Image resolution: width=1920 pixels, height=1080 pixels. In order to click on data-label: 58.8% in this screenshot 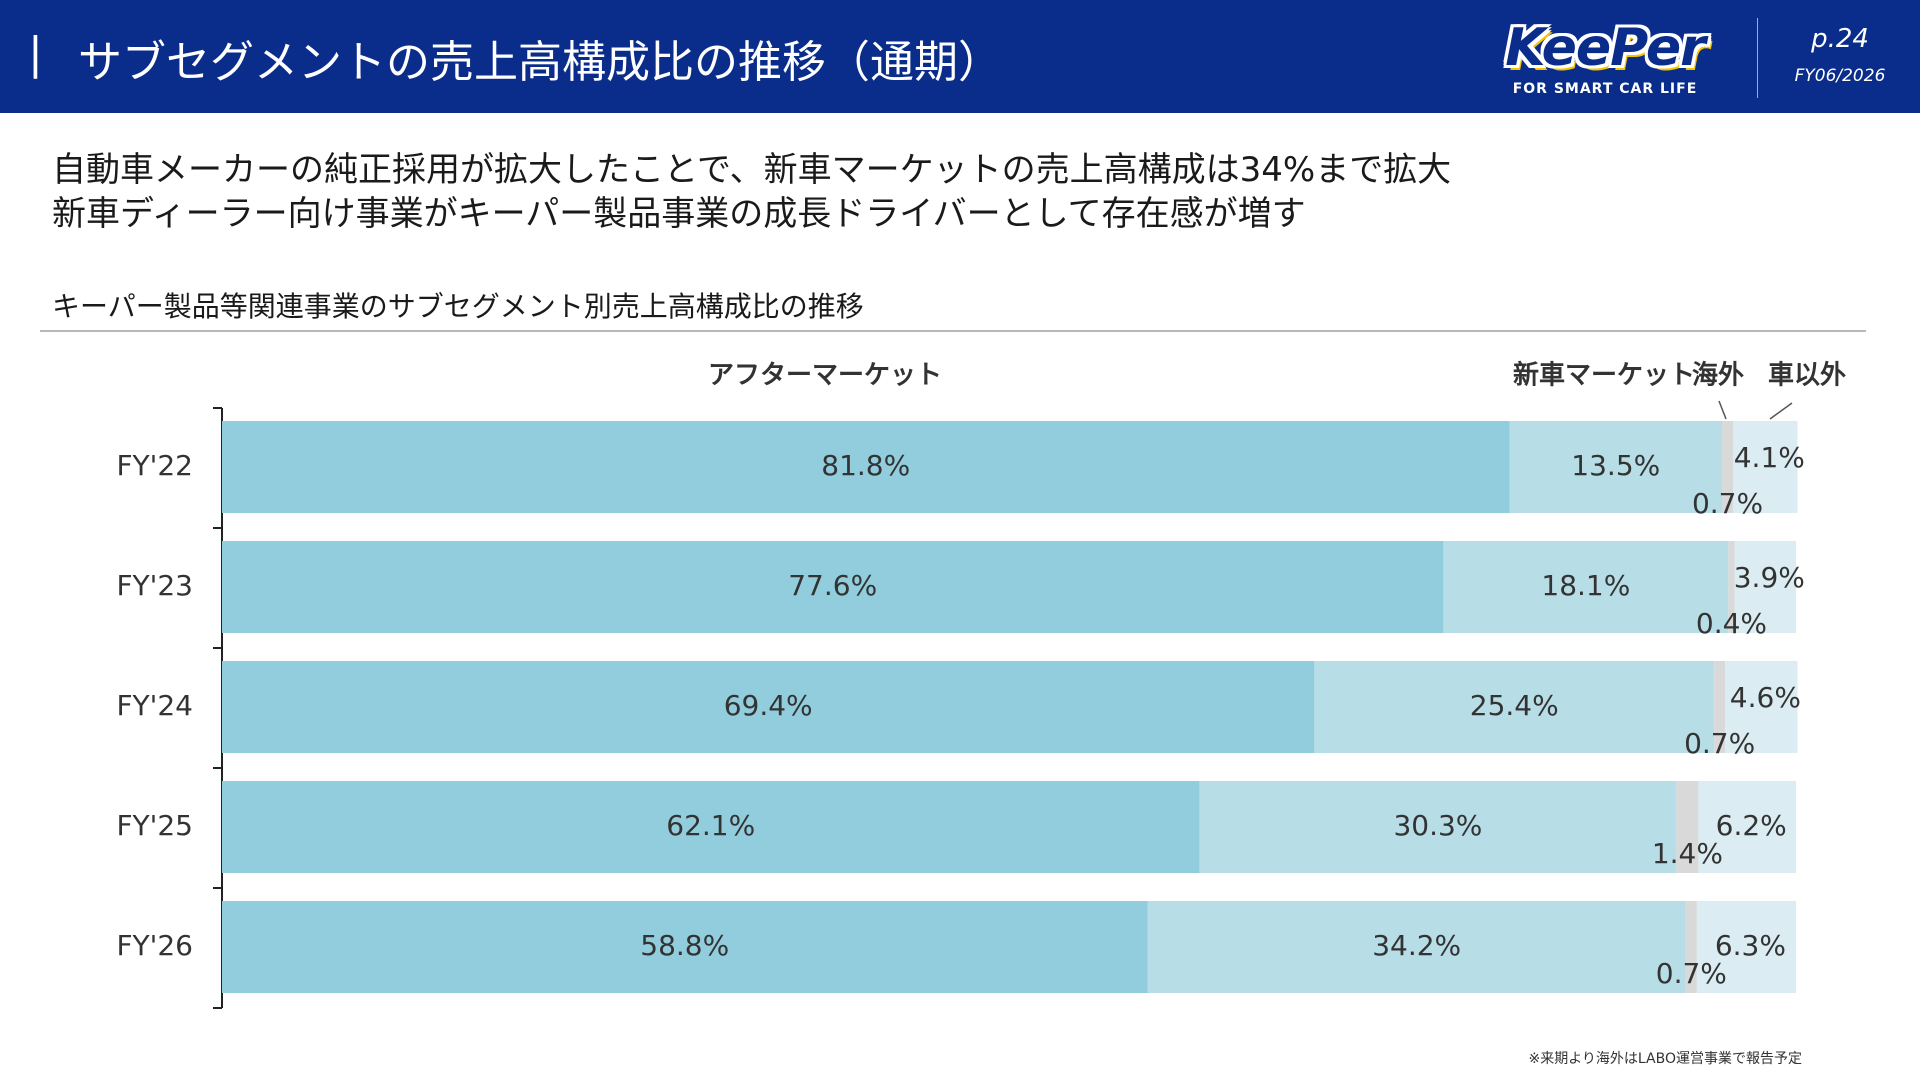, I will do `click(684, 945)`.